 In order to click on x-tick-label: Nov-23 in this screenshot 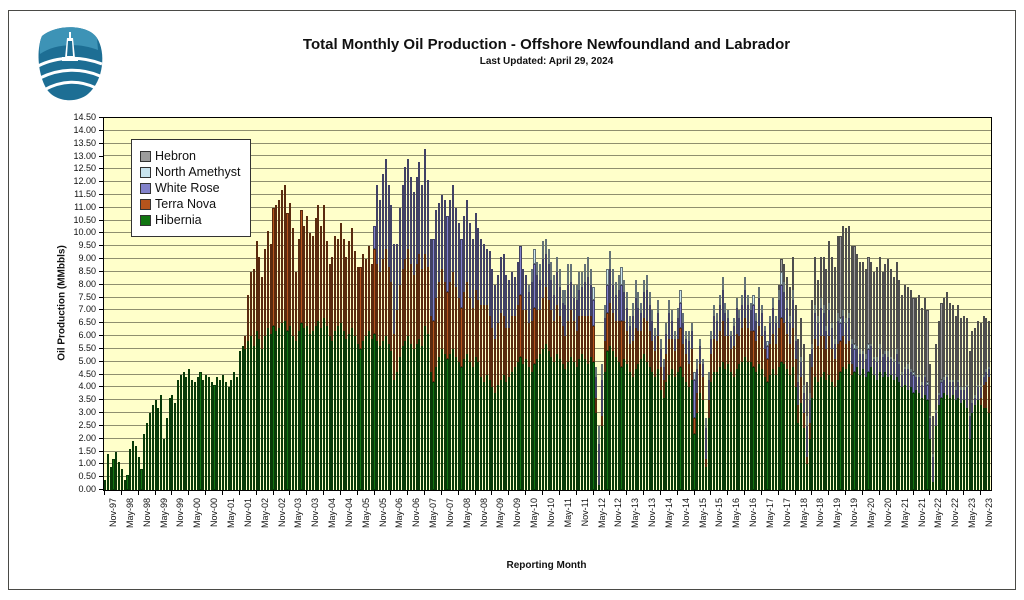, I will do `click(988, 513)`.